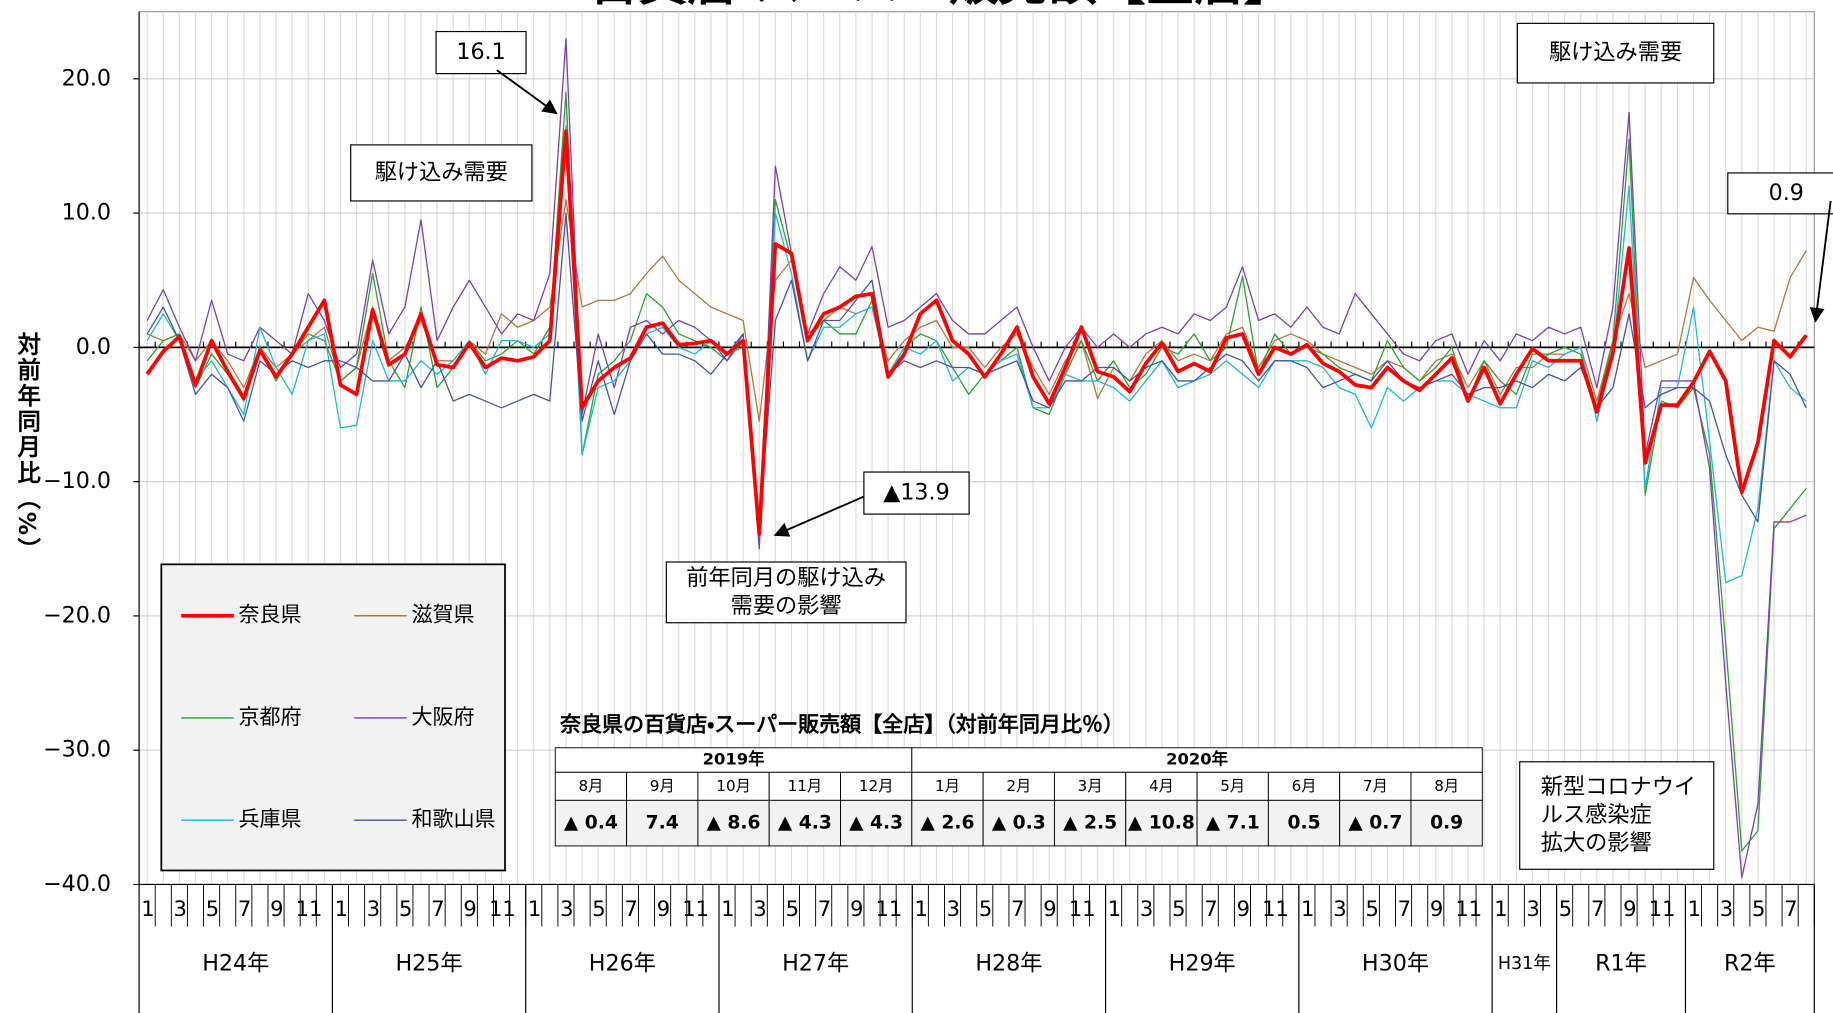  Describe the element at coordinates (815, 963) in the screenshot. I see `year-label: H27年` at that location.